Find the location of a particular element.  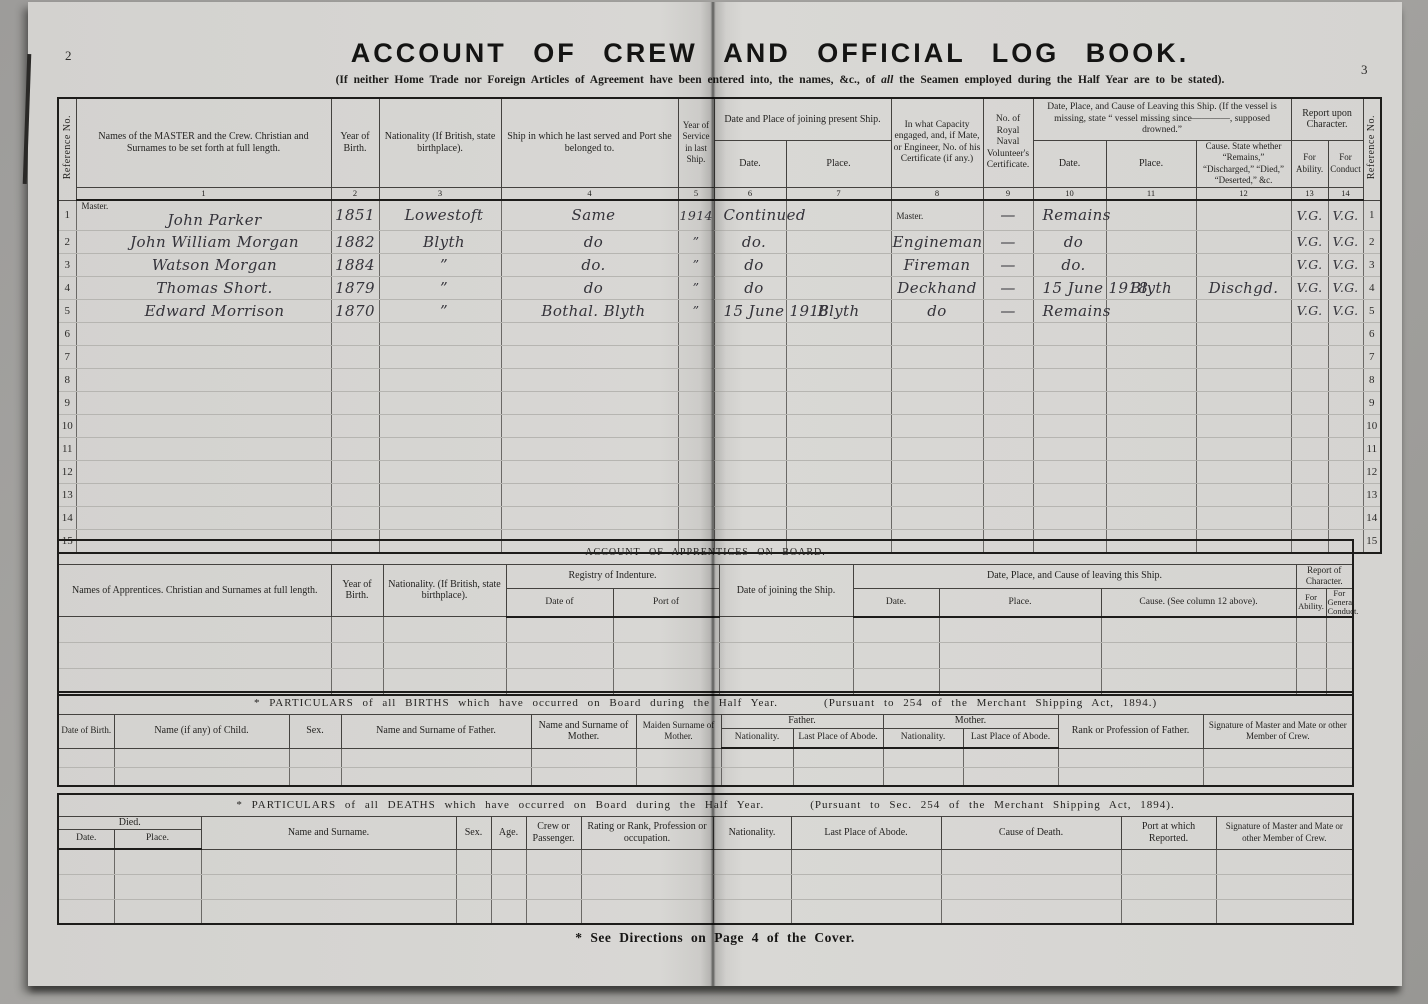

crew-row: 14 14 is located at coordinates (719, 518).